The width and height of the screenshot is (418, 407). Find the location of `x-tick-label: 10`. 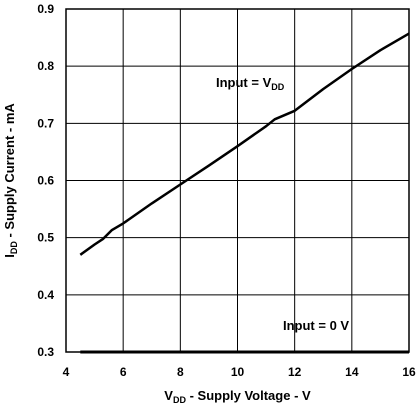

x-tick-label: 10 is located at coordinates (238, 372).